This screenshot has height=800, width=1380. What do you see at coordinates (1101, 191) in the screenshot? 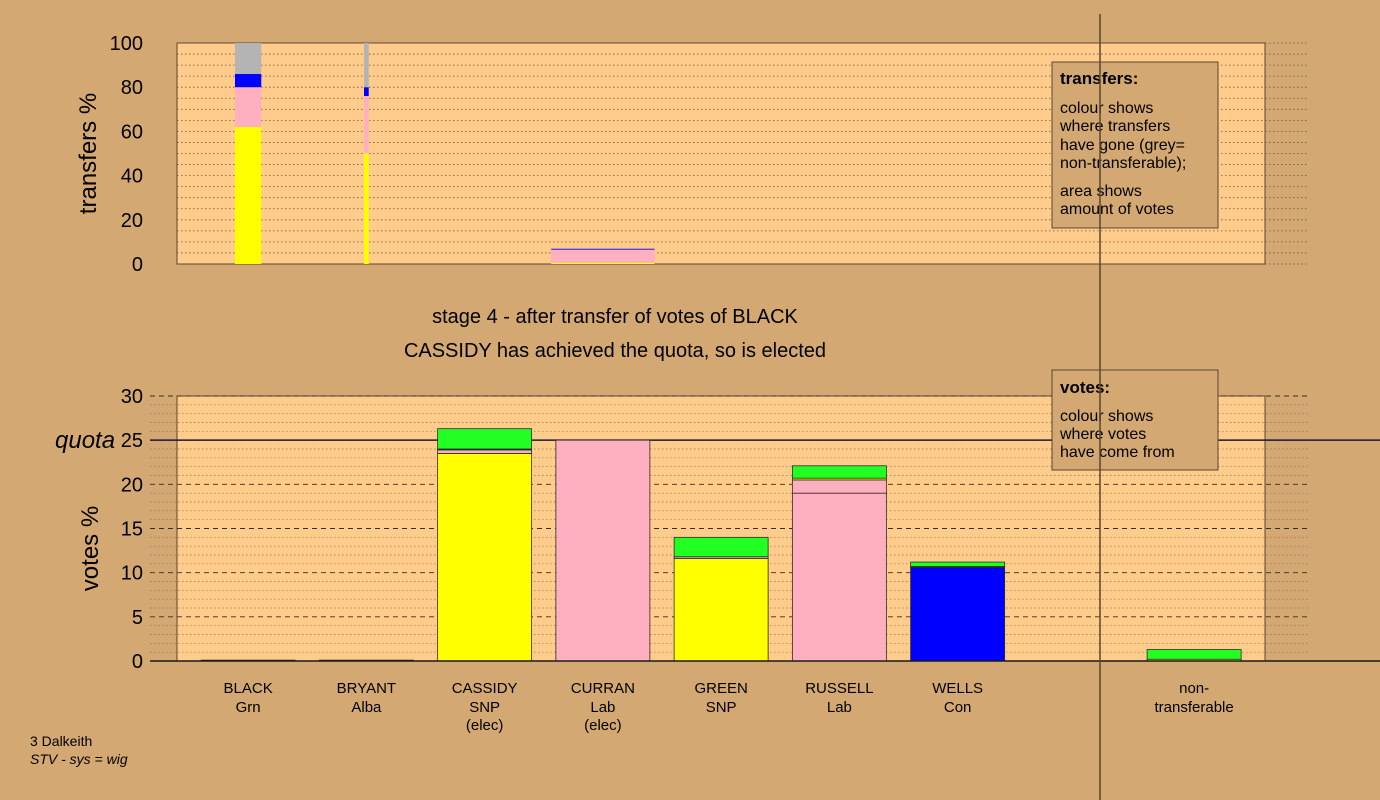
I see `legend-transfers-line: area shows` at bounding box center [1101, 191].